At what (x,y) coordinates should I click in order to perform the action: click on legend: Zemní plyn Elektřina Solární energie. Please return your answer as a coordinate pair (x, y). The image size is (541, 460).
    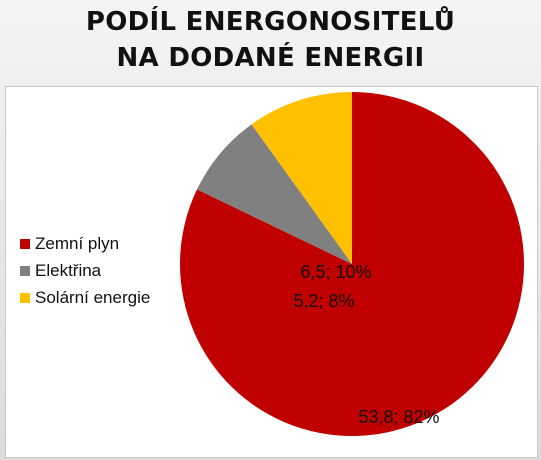
    Looking at the image, I should click on (85, 270).